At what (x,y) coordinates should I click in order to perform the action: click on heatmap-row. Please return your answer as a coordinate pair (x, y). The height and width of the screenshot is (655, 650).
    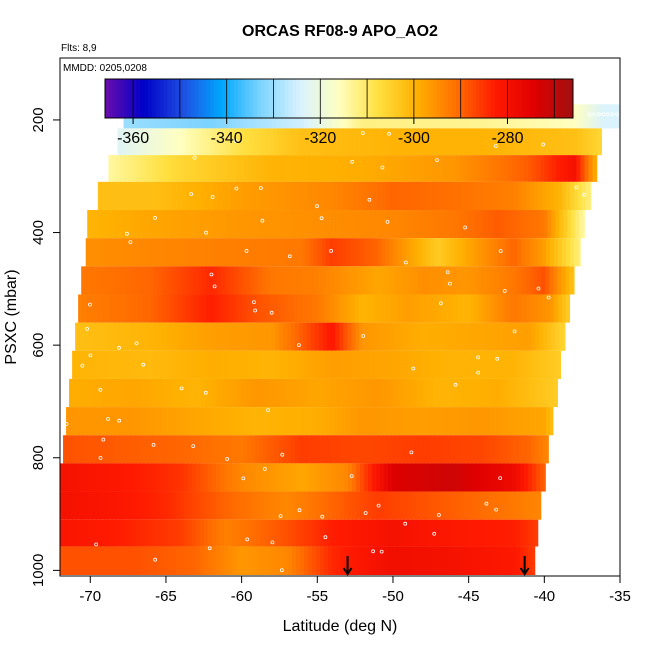
    Looking at the image, I should click on (320, 337).